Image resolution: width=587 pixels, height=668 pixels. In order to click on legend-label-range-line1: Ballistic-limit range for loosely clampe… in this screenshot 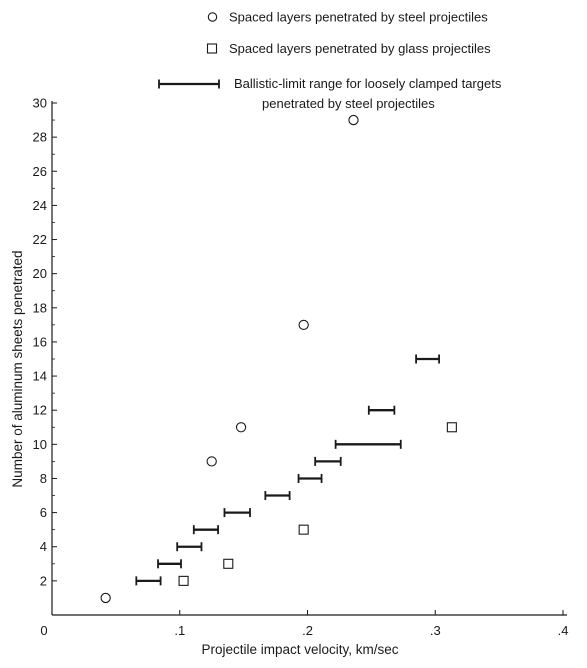, I will do `click(368, 83)`.